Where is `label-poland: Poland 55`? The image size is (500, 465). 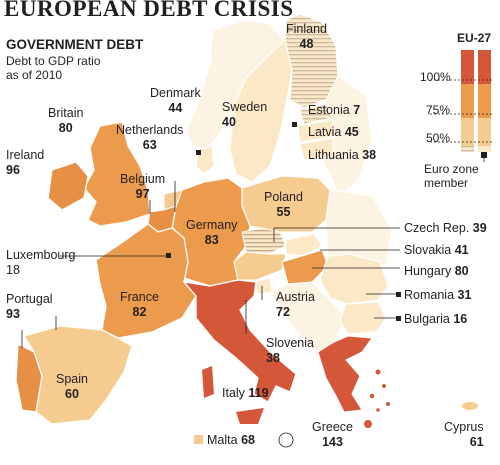
label-poland: Poland 55 is located at coordinates (283, 204).